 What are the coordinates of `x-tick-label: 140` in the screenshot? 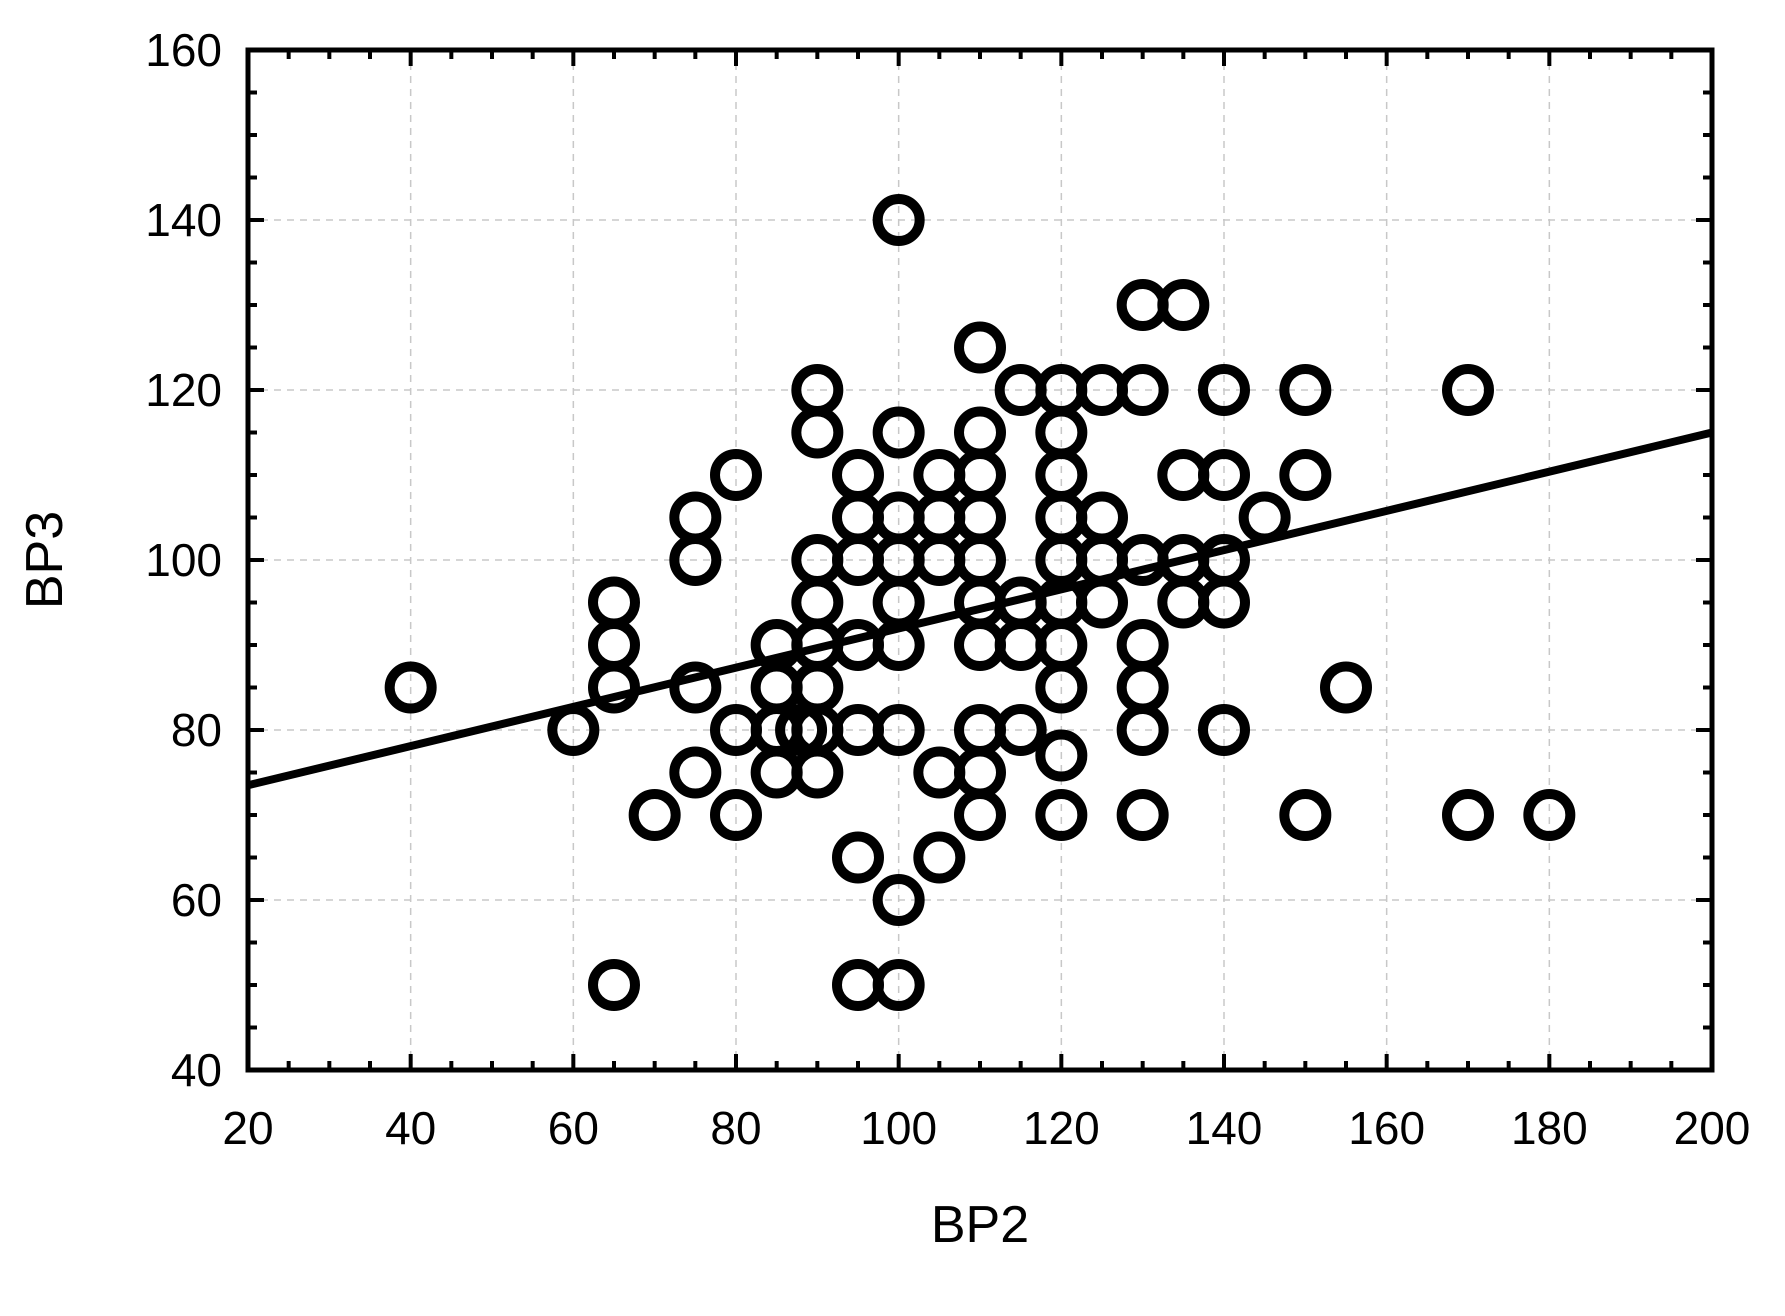 It's located at (1224, 1128).